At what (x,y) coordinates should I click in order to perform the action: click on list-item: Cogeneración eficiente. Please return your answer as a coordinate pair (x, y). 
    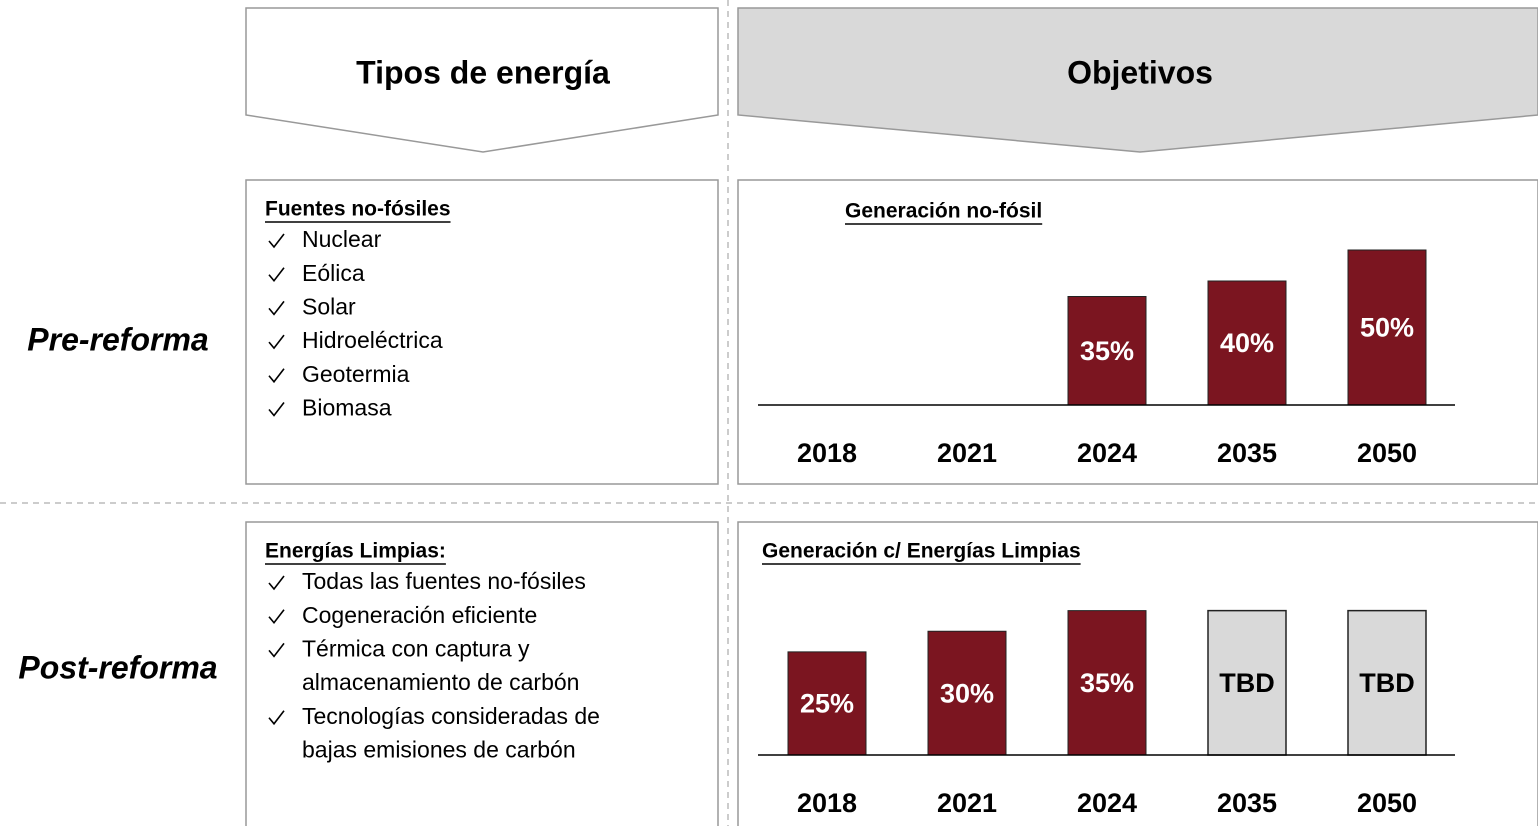
    Looking at the image, I should click on (419, 615).